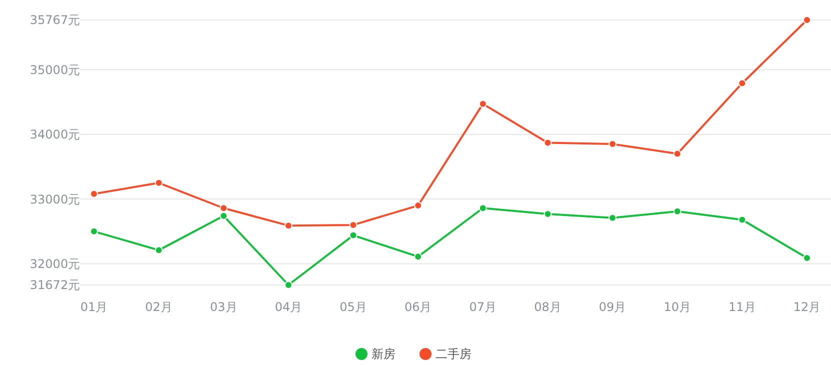  I want to click on legend-label: 新房, so click(384, 354).